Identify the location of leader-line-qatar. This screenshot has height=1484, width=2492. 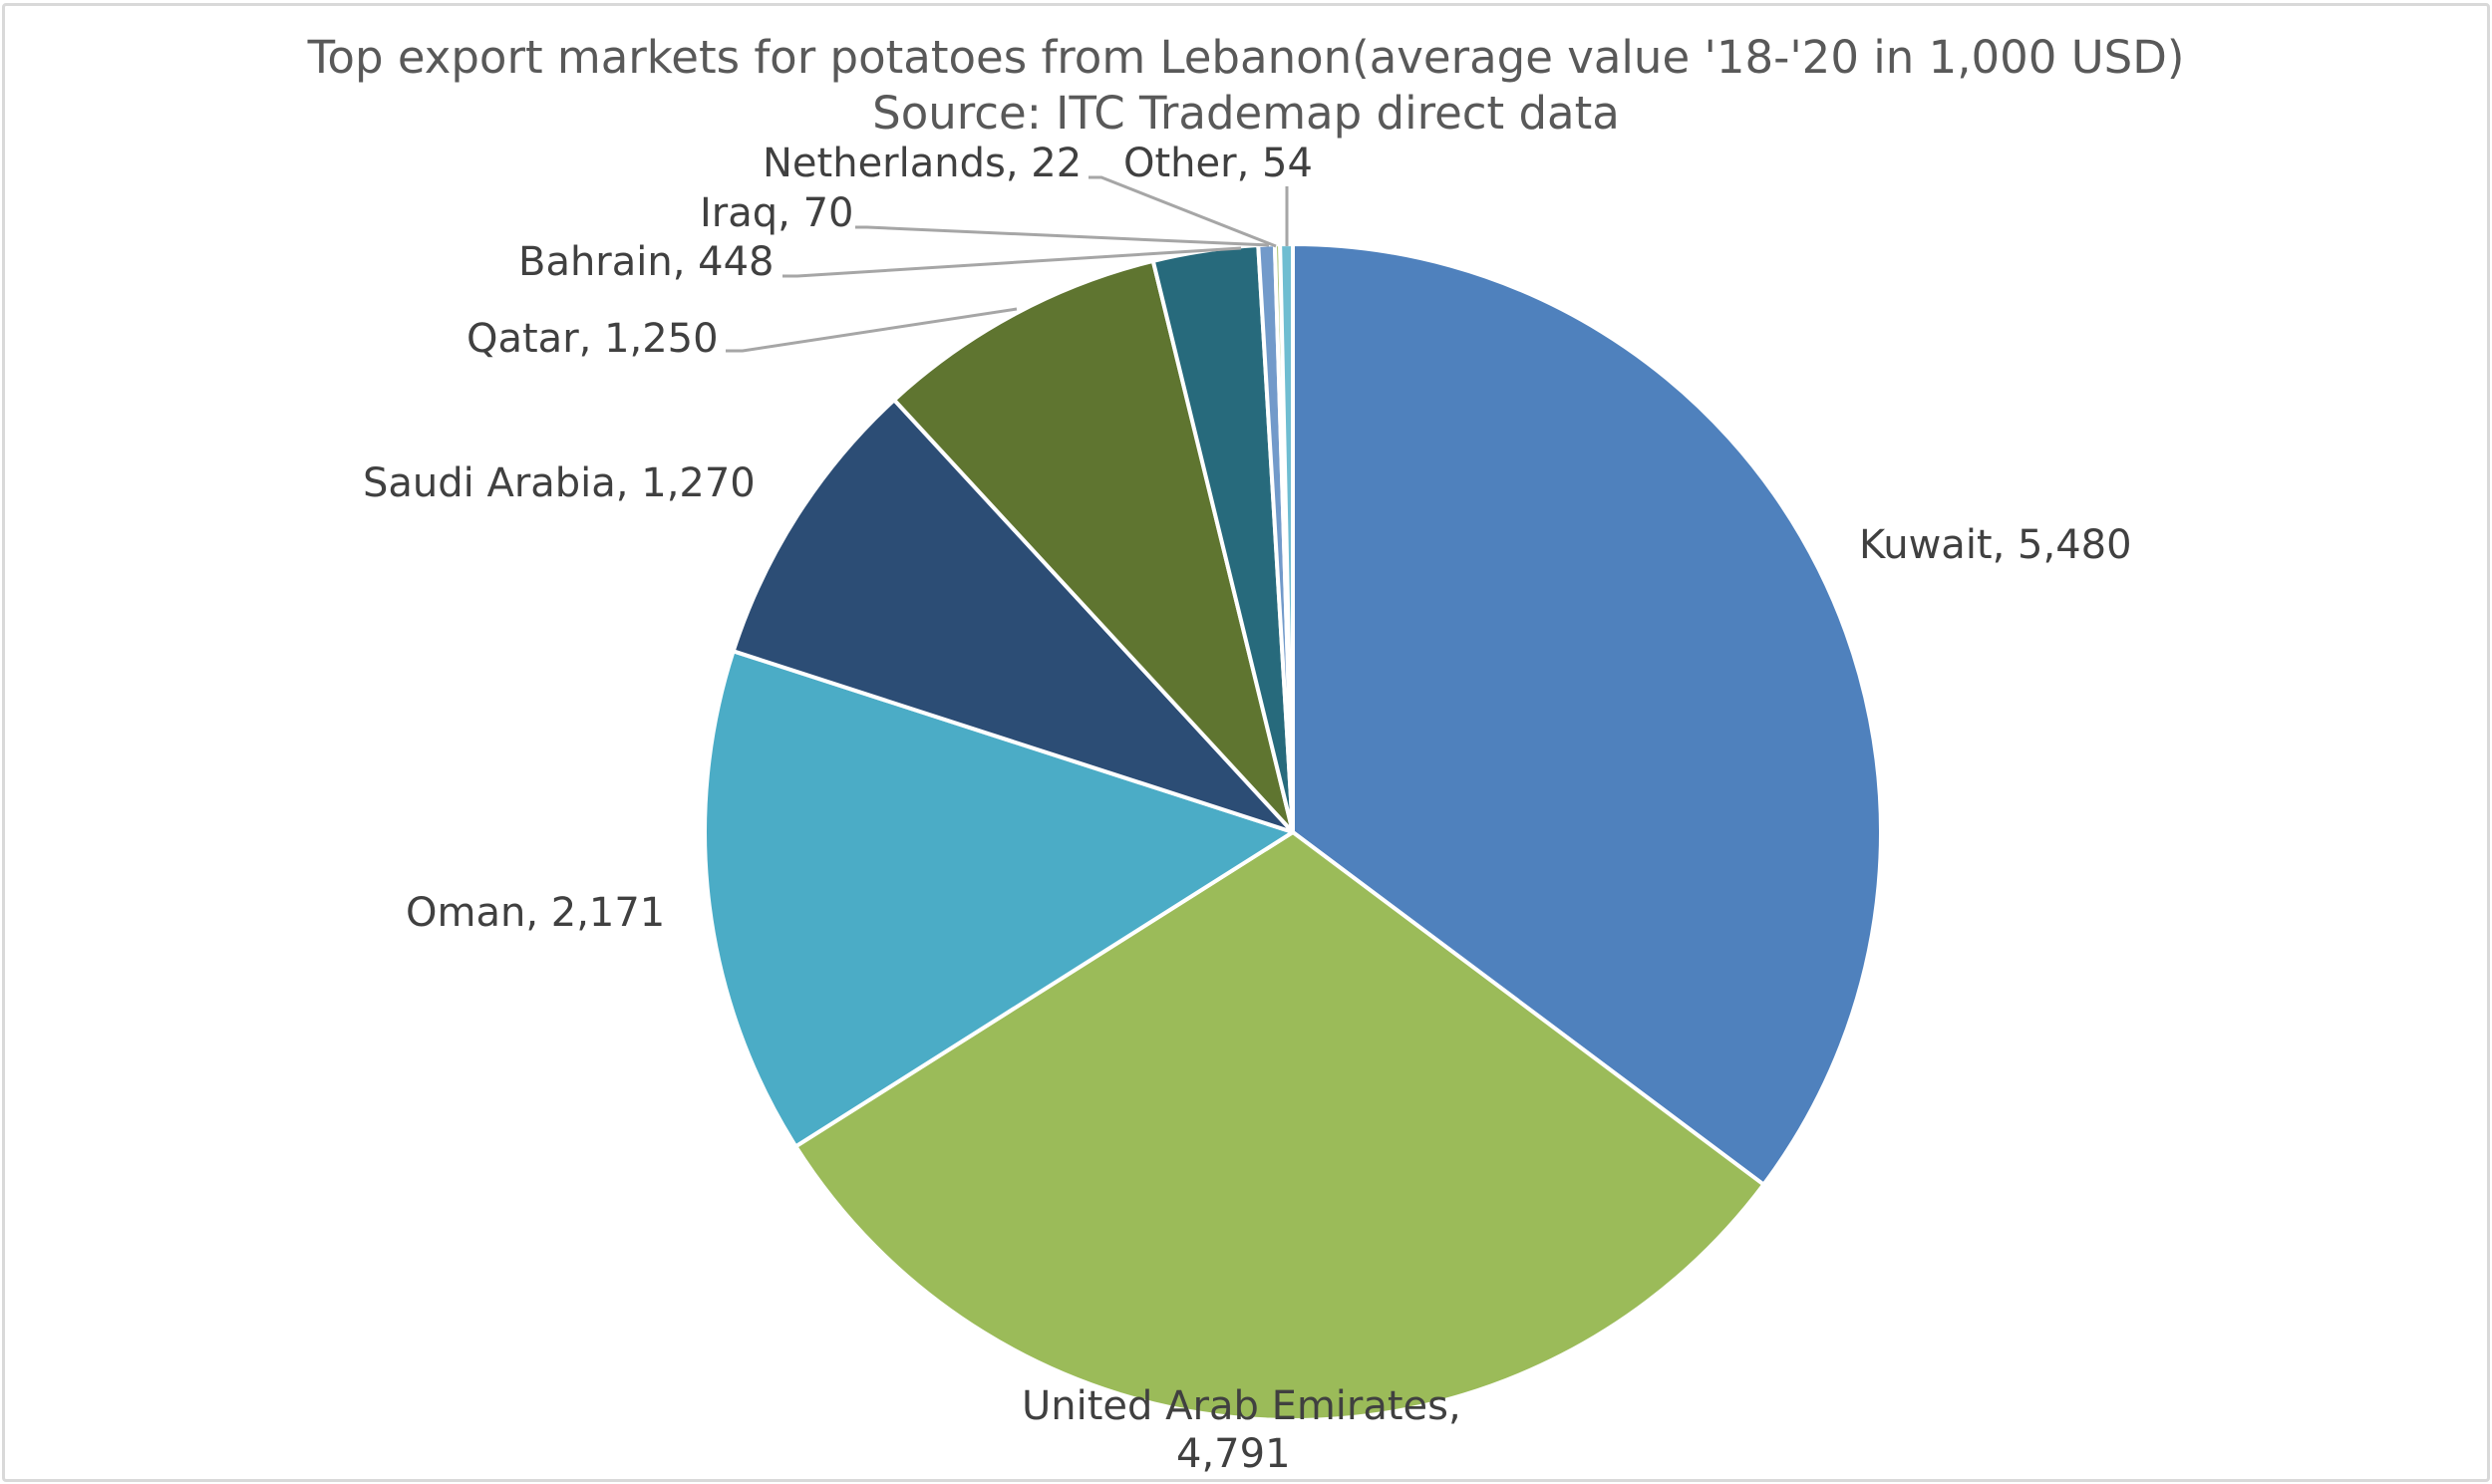
(872, 330).